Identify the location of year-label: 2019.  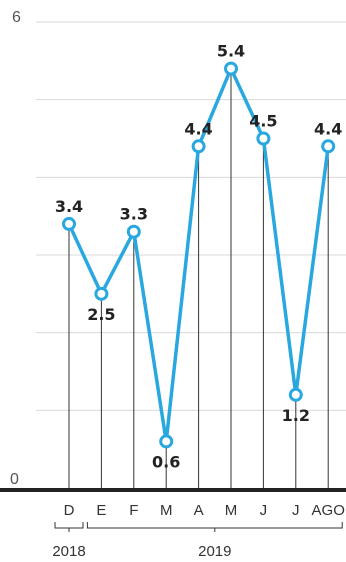
(214, 551).